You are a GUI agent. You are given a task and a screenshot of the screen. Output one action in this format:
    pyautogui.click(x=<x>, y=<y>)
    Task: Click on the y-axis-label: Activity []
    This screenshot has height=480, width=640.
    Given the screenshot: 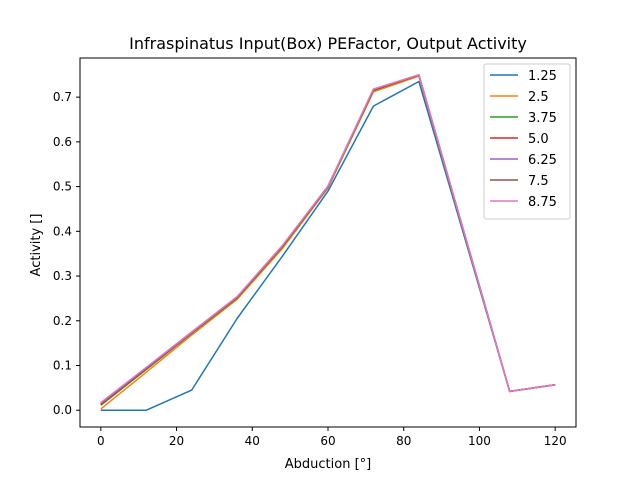 What is the action you would take?
    pyautogui.click(x=36, y=245)
    